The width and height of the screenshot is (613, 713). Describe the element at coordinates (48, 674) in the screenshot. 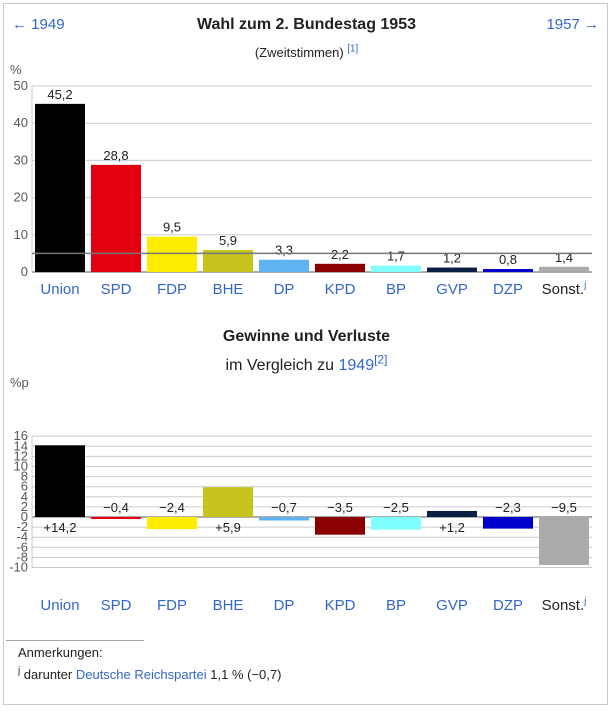

I see `note-prefix: darunter` at that location.